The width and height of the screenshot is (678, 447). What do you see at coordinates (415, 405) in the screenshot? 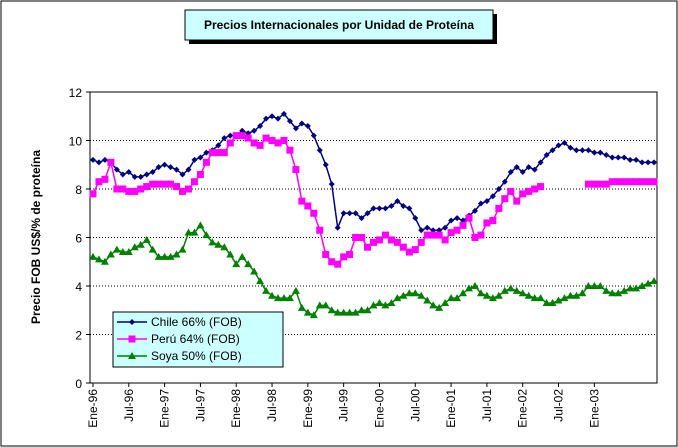
I see `x-tick-label: Jul-00` at bounding box center [415, 405].